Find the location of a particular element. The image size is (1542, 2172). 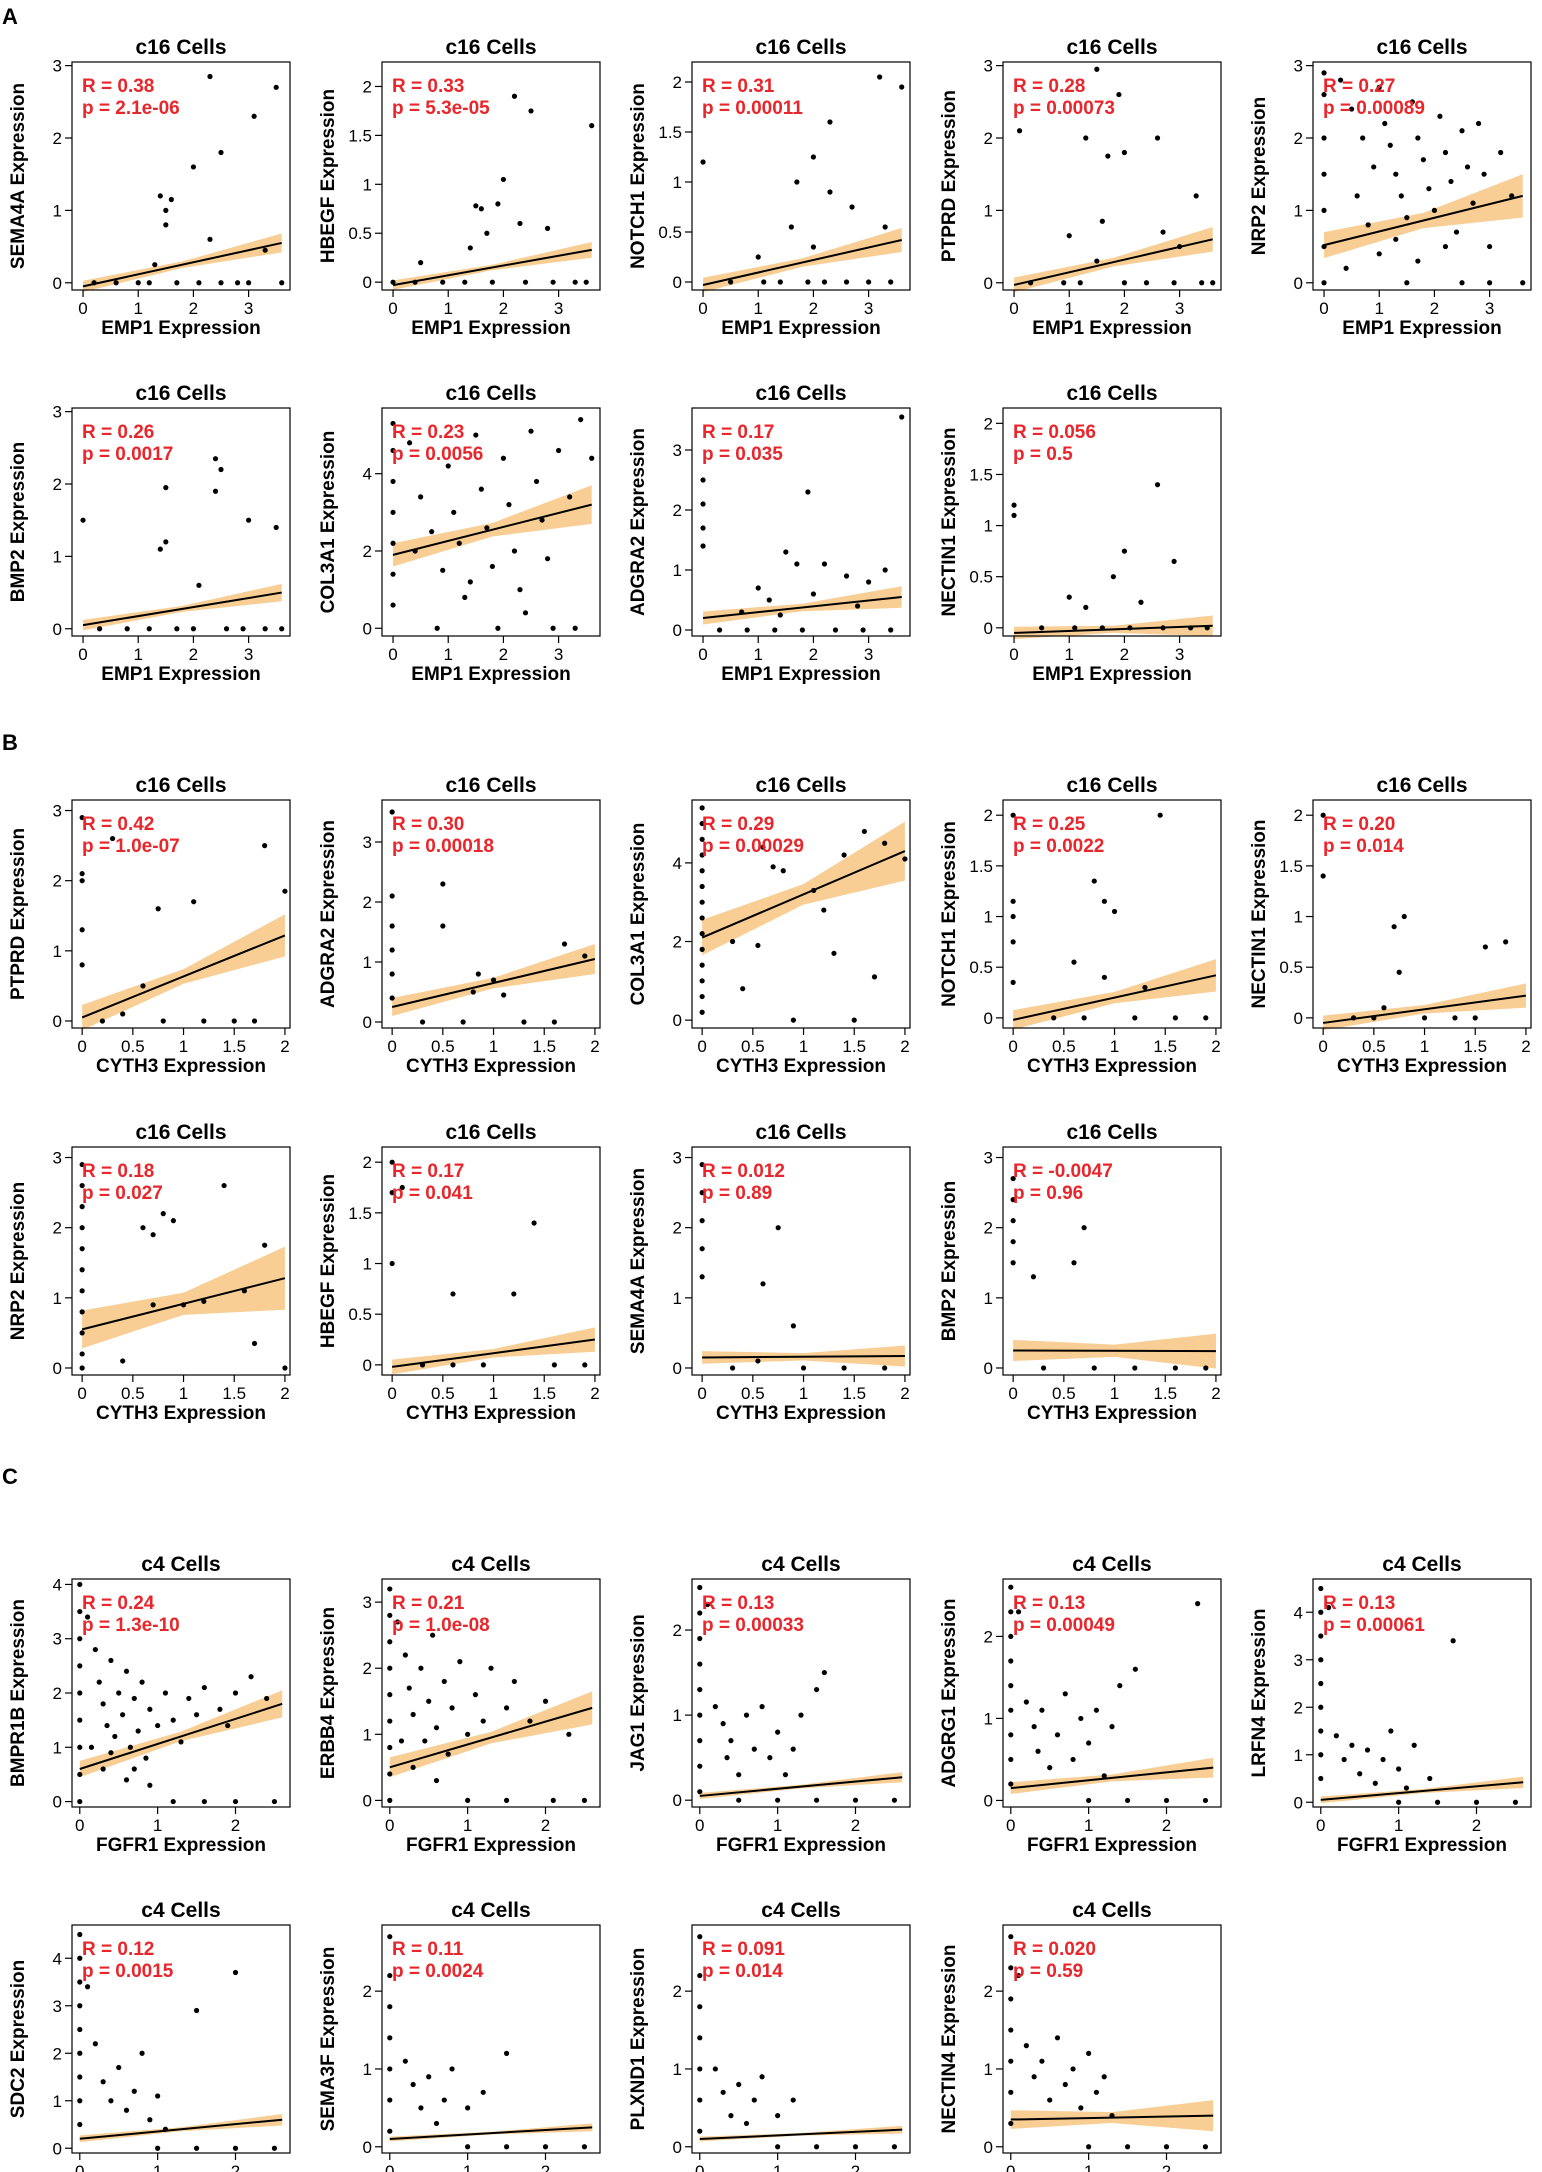

y-axis-label: ERBB4 Expression is located at coordinates (328, 1693).